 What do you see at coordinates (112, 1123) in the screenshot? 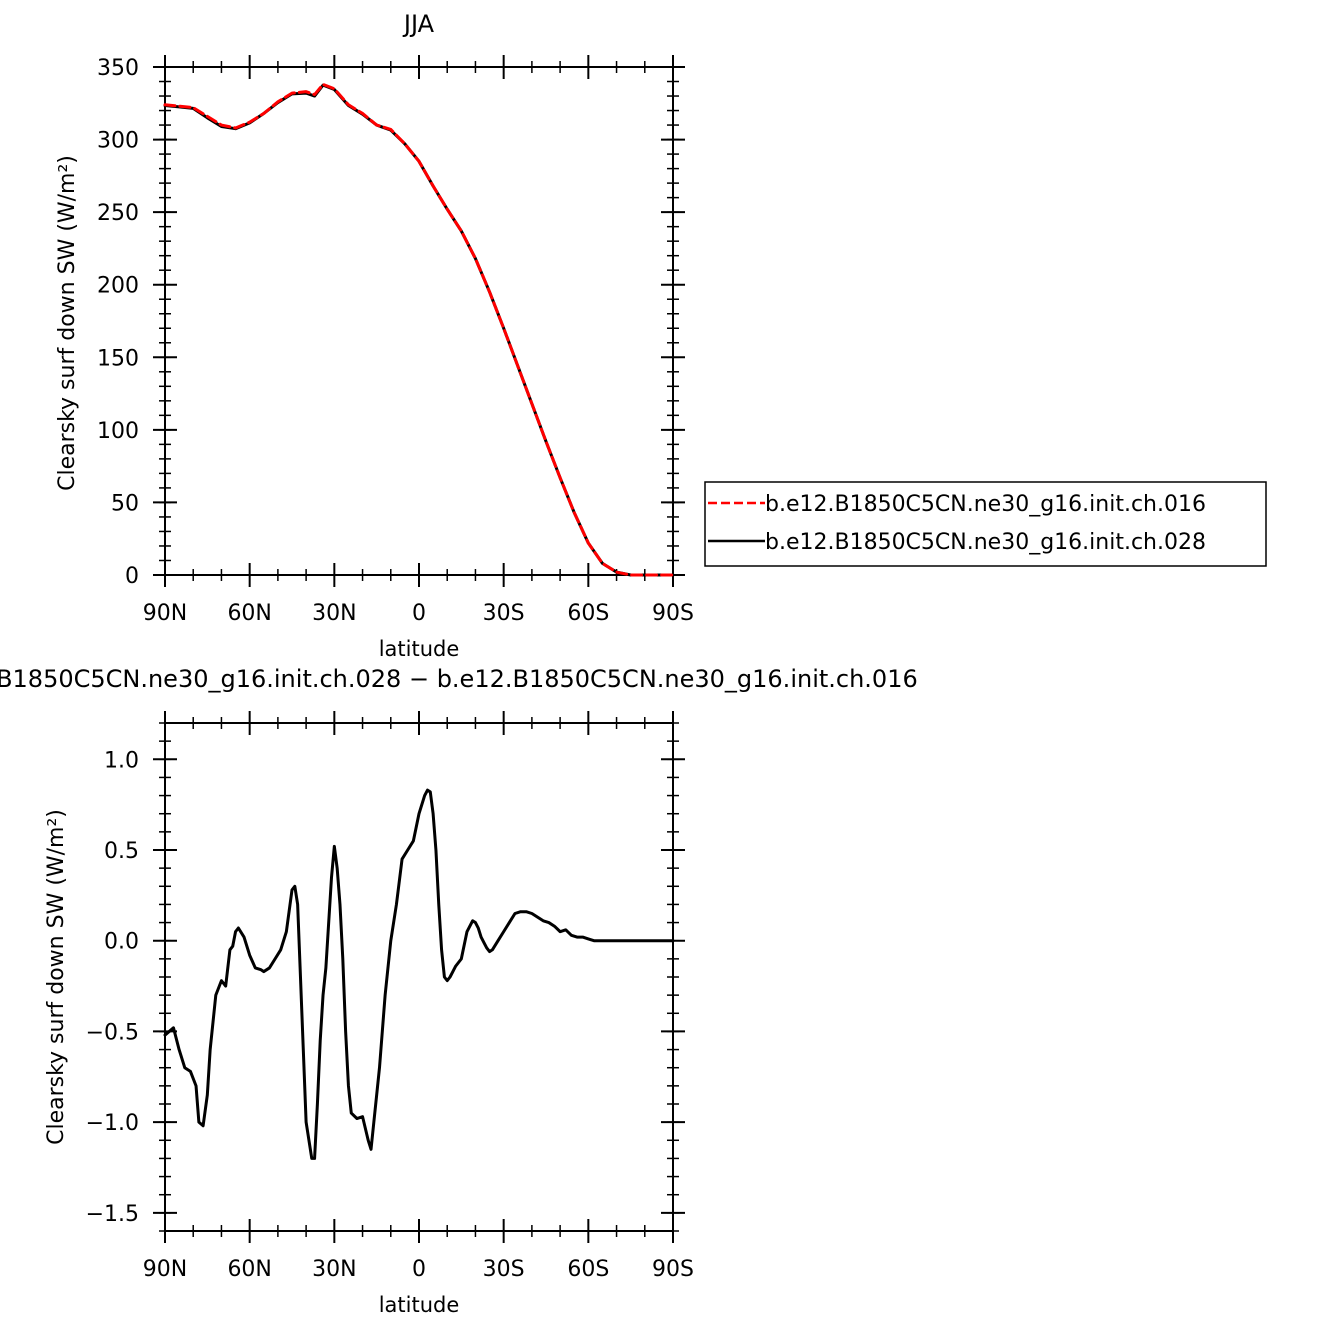
I see `y-tick-label: −1.0` at bounding box center [112, 1123].